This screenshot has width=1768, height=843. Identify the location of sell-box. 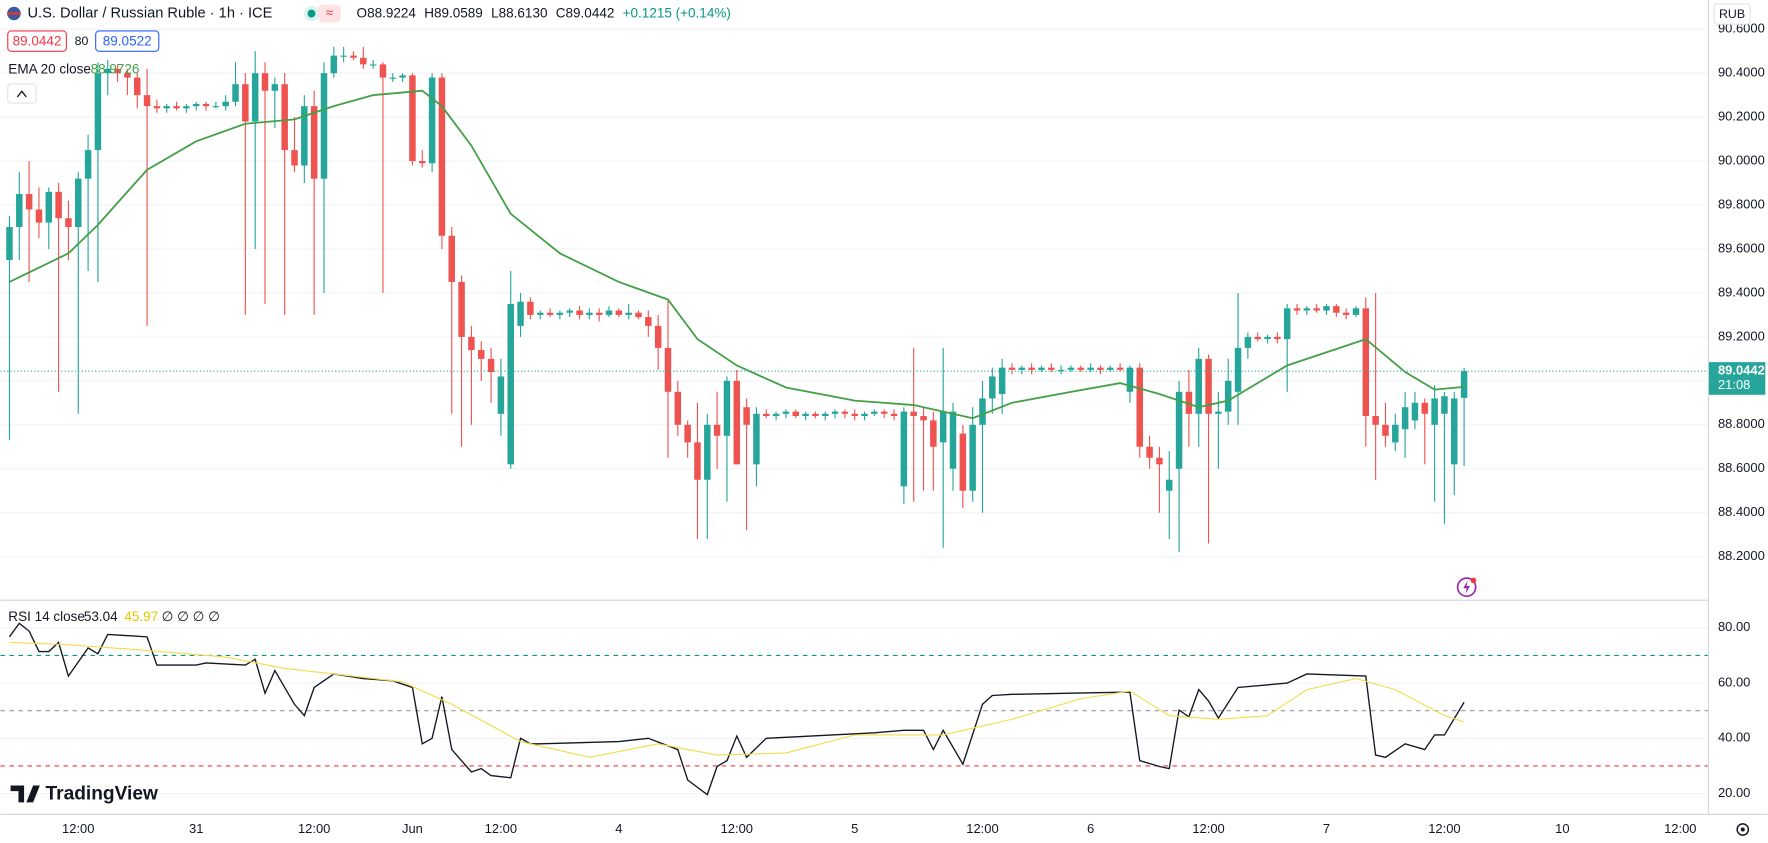
(37, 41).